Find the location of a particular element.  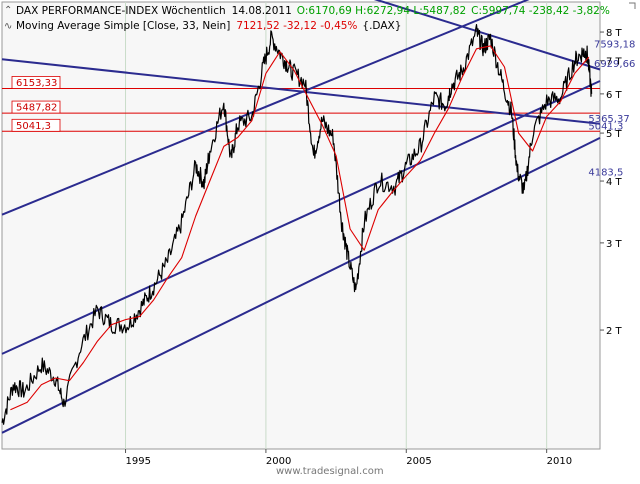

trendline-descending_upper is located at coordinates (487, 35).